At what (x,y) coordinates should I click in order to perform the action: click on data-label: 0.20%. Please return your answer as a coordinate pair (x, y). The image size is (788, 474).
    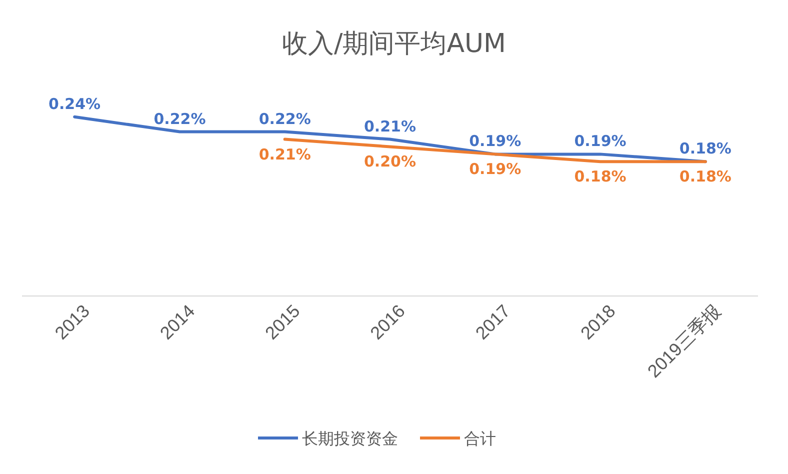
    Looking at the image, I should click on (390, 161).